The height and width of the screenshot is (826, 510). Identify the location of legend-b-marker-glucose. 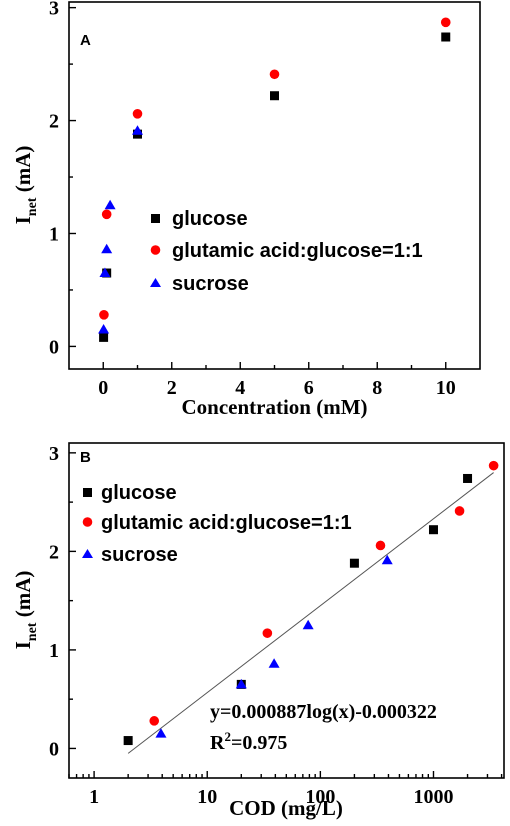
(87, 492).